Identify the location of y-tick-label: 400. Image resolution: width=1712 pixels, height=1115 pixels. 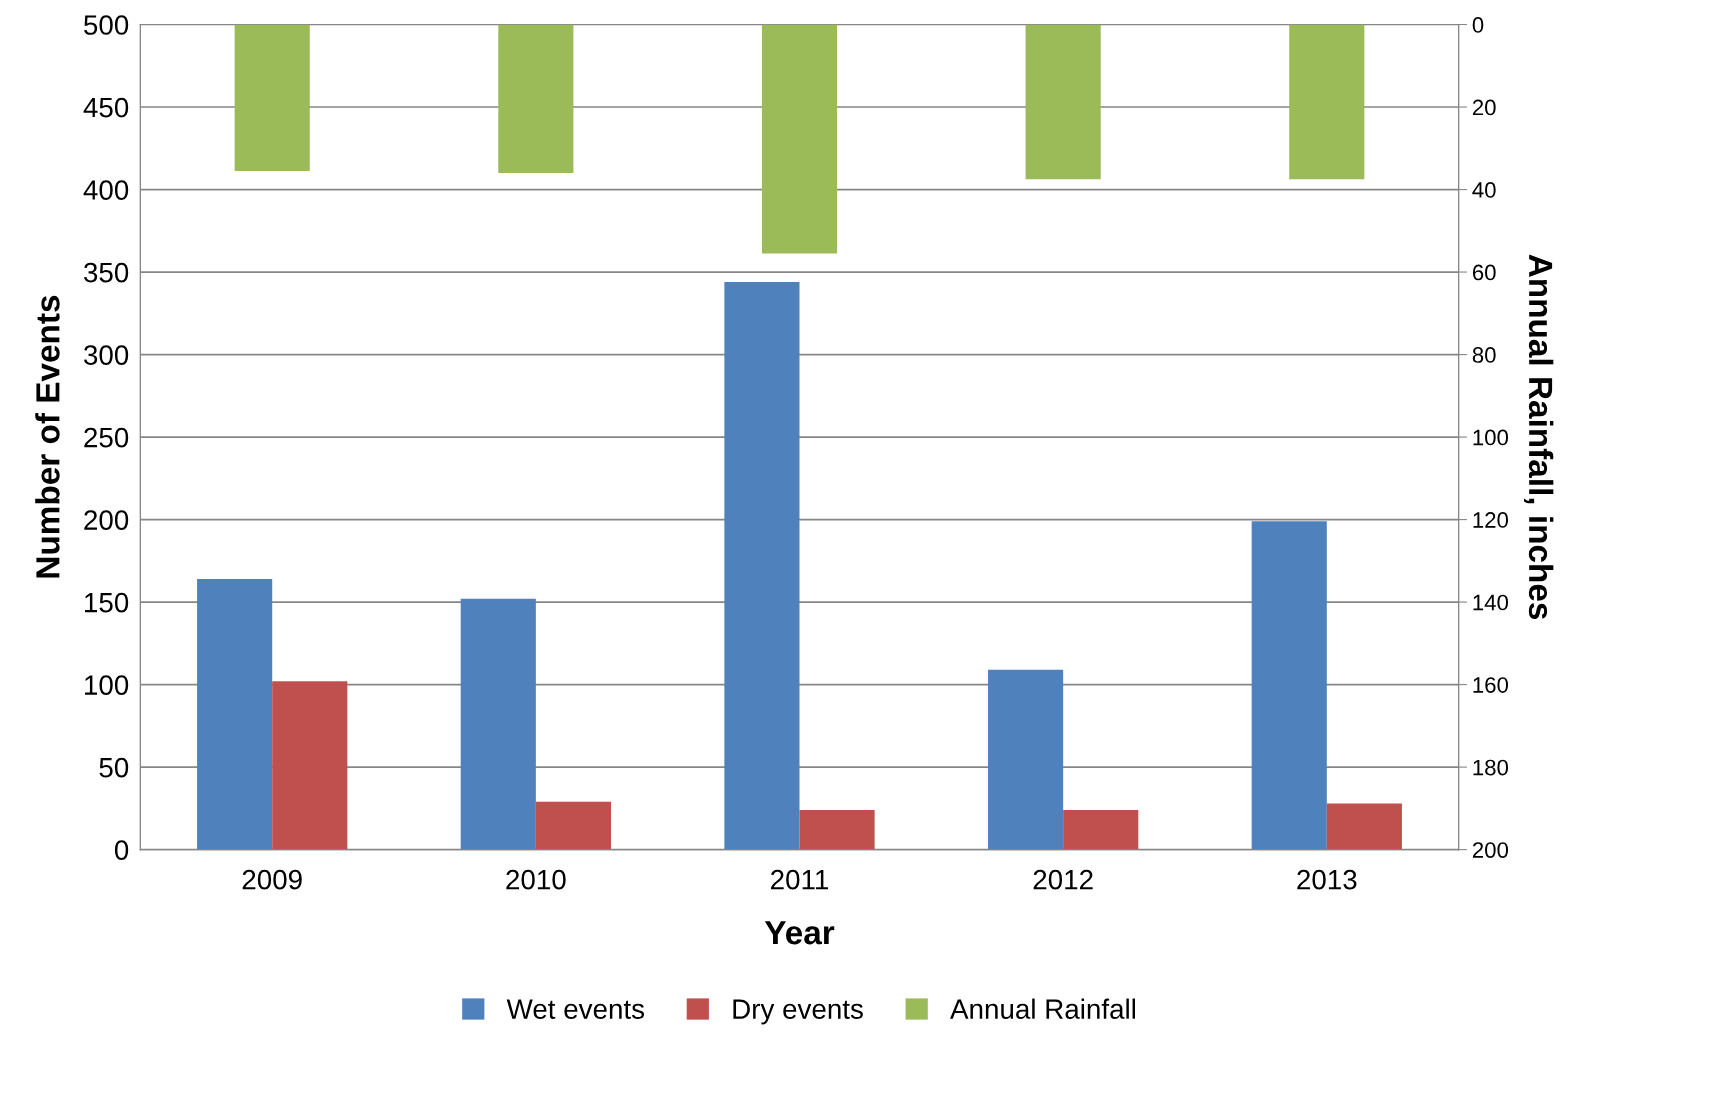
(106, 190).